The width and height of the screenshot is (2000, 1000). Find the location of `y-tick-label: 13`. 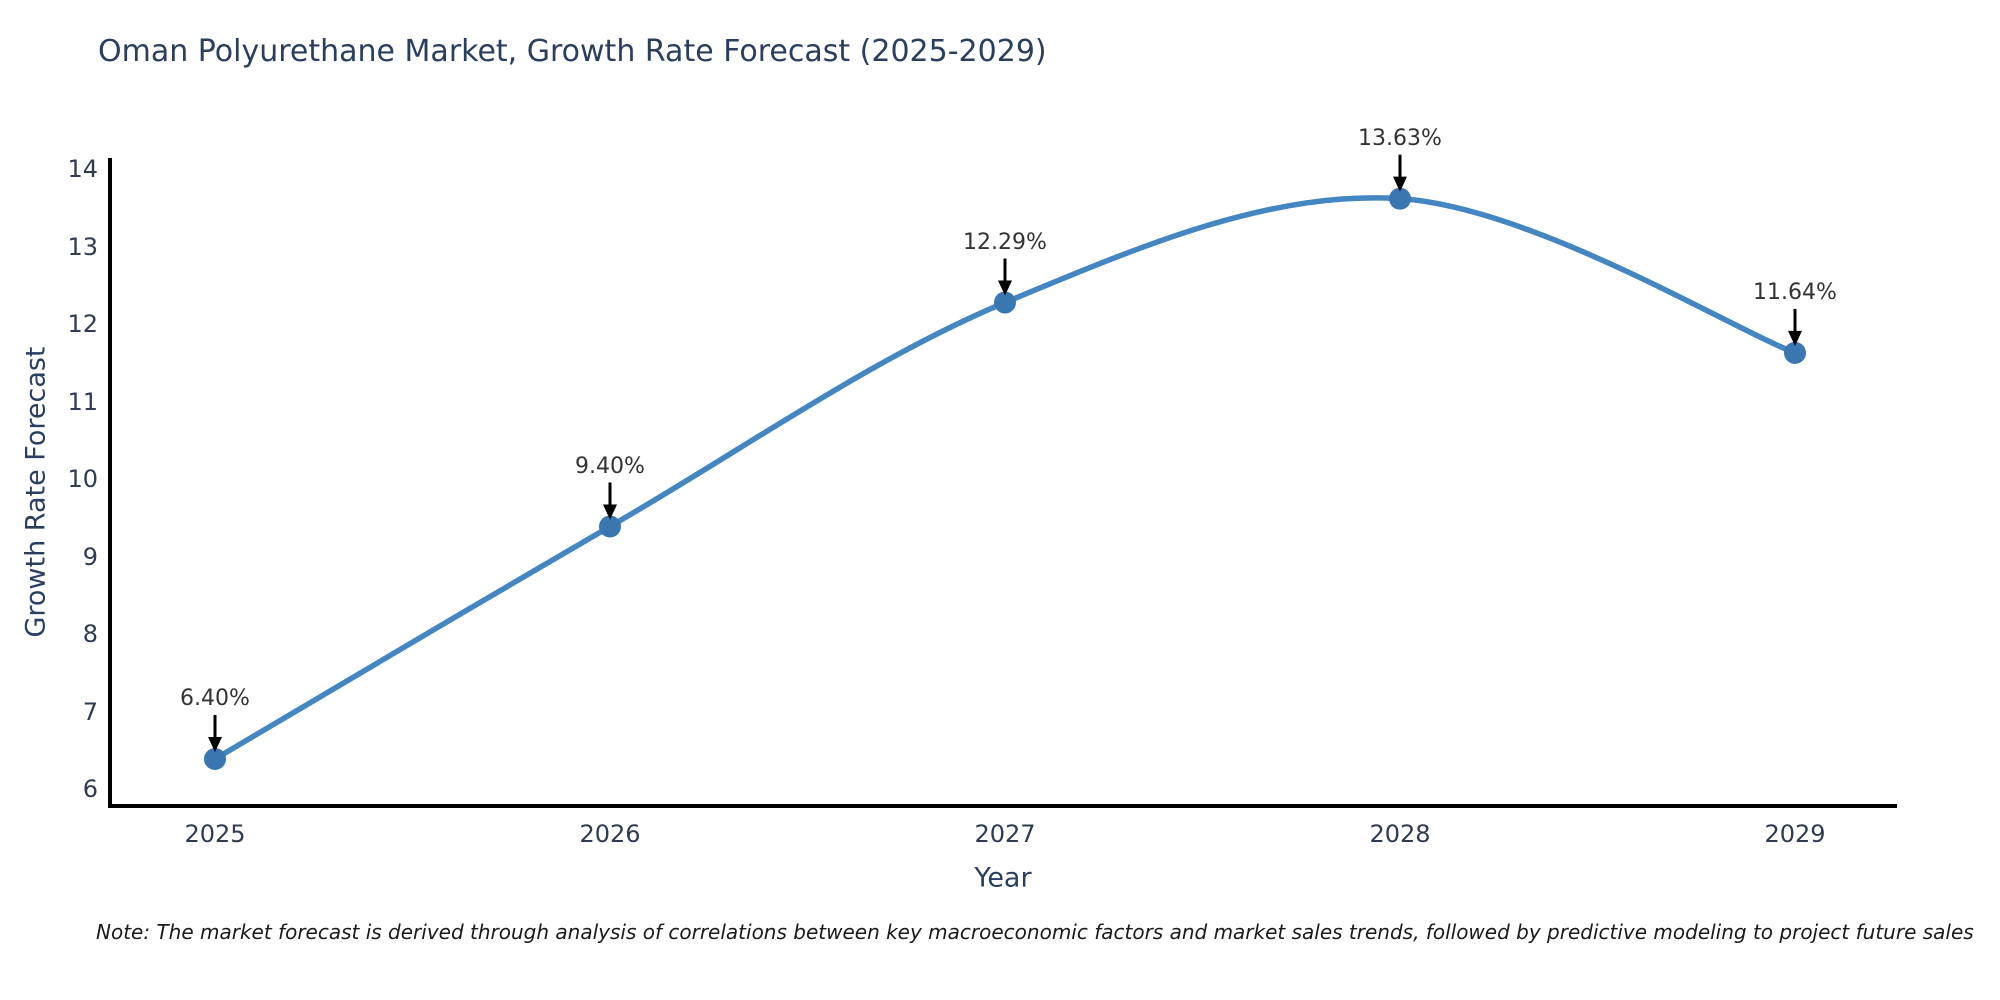

y-tick-label: 13 is located at coordinates (82, 246).